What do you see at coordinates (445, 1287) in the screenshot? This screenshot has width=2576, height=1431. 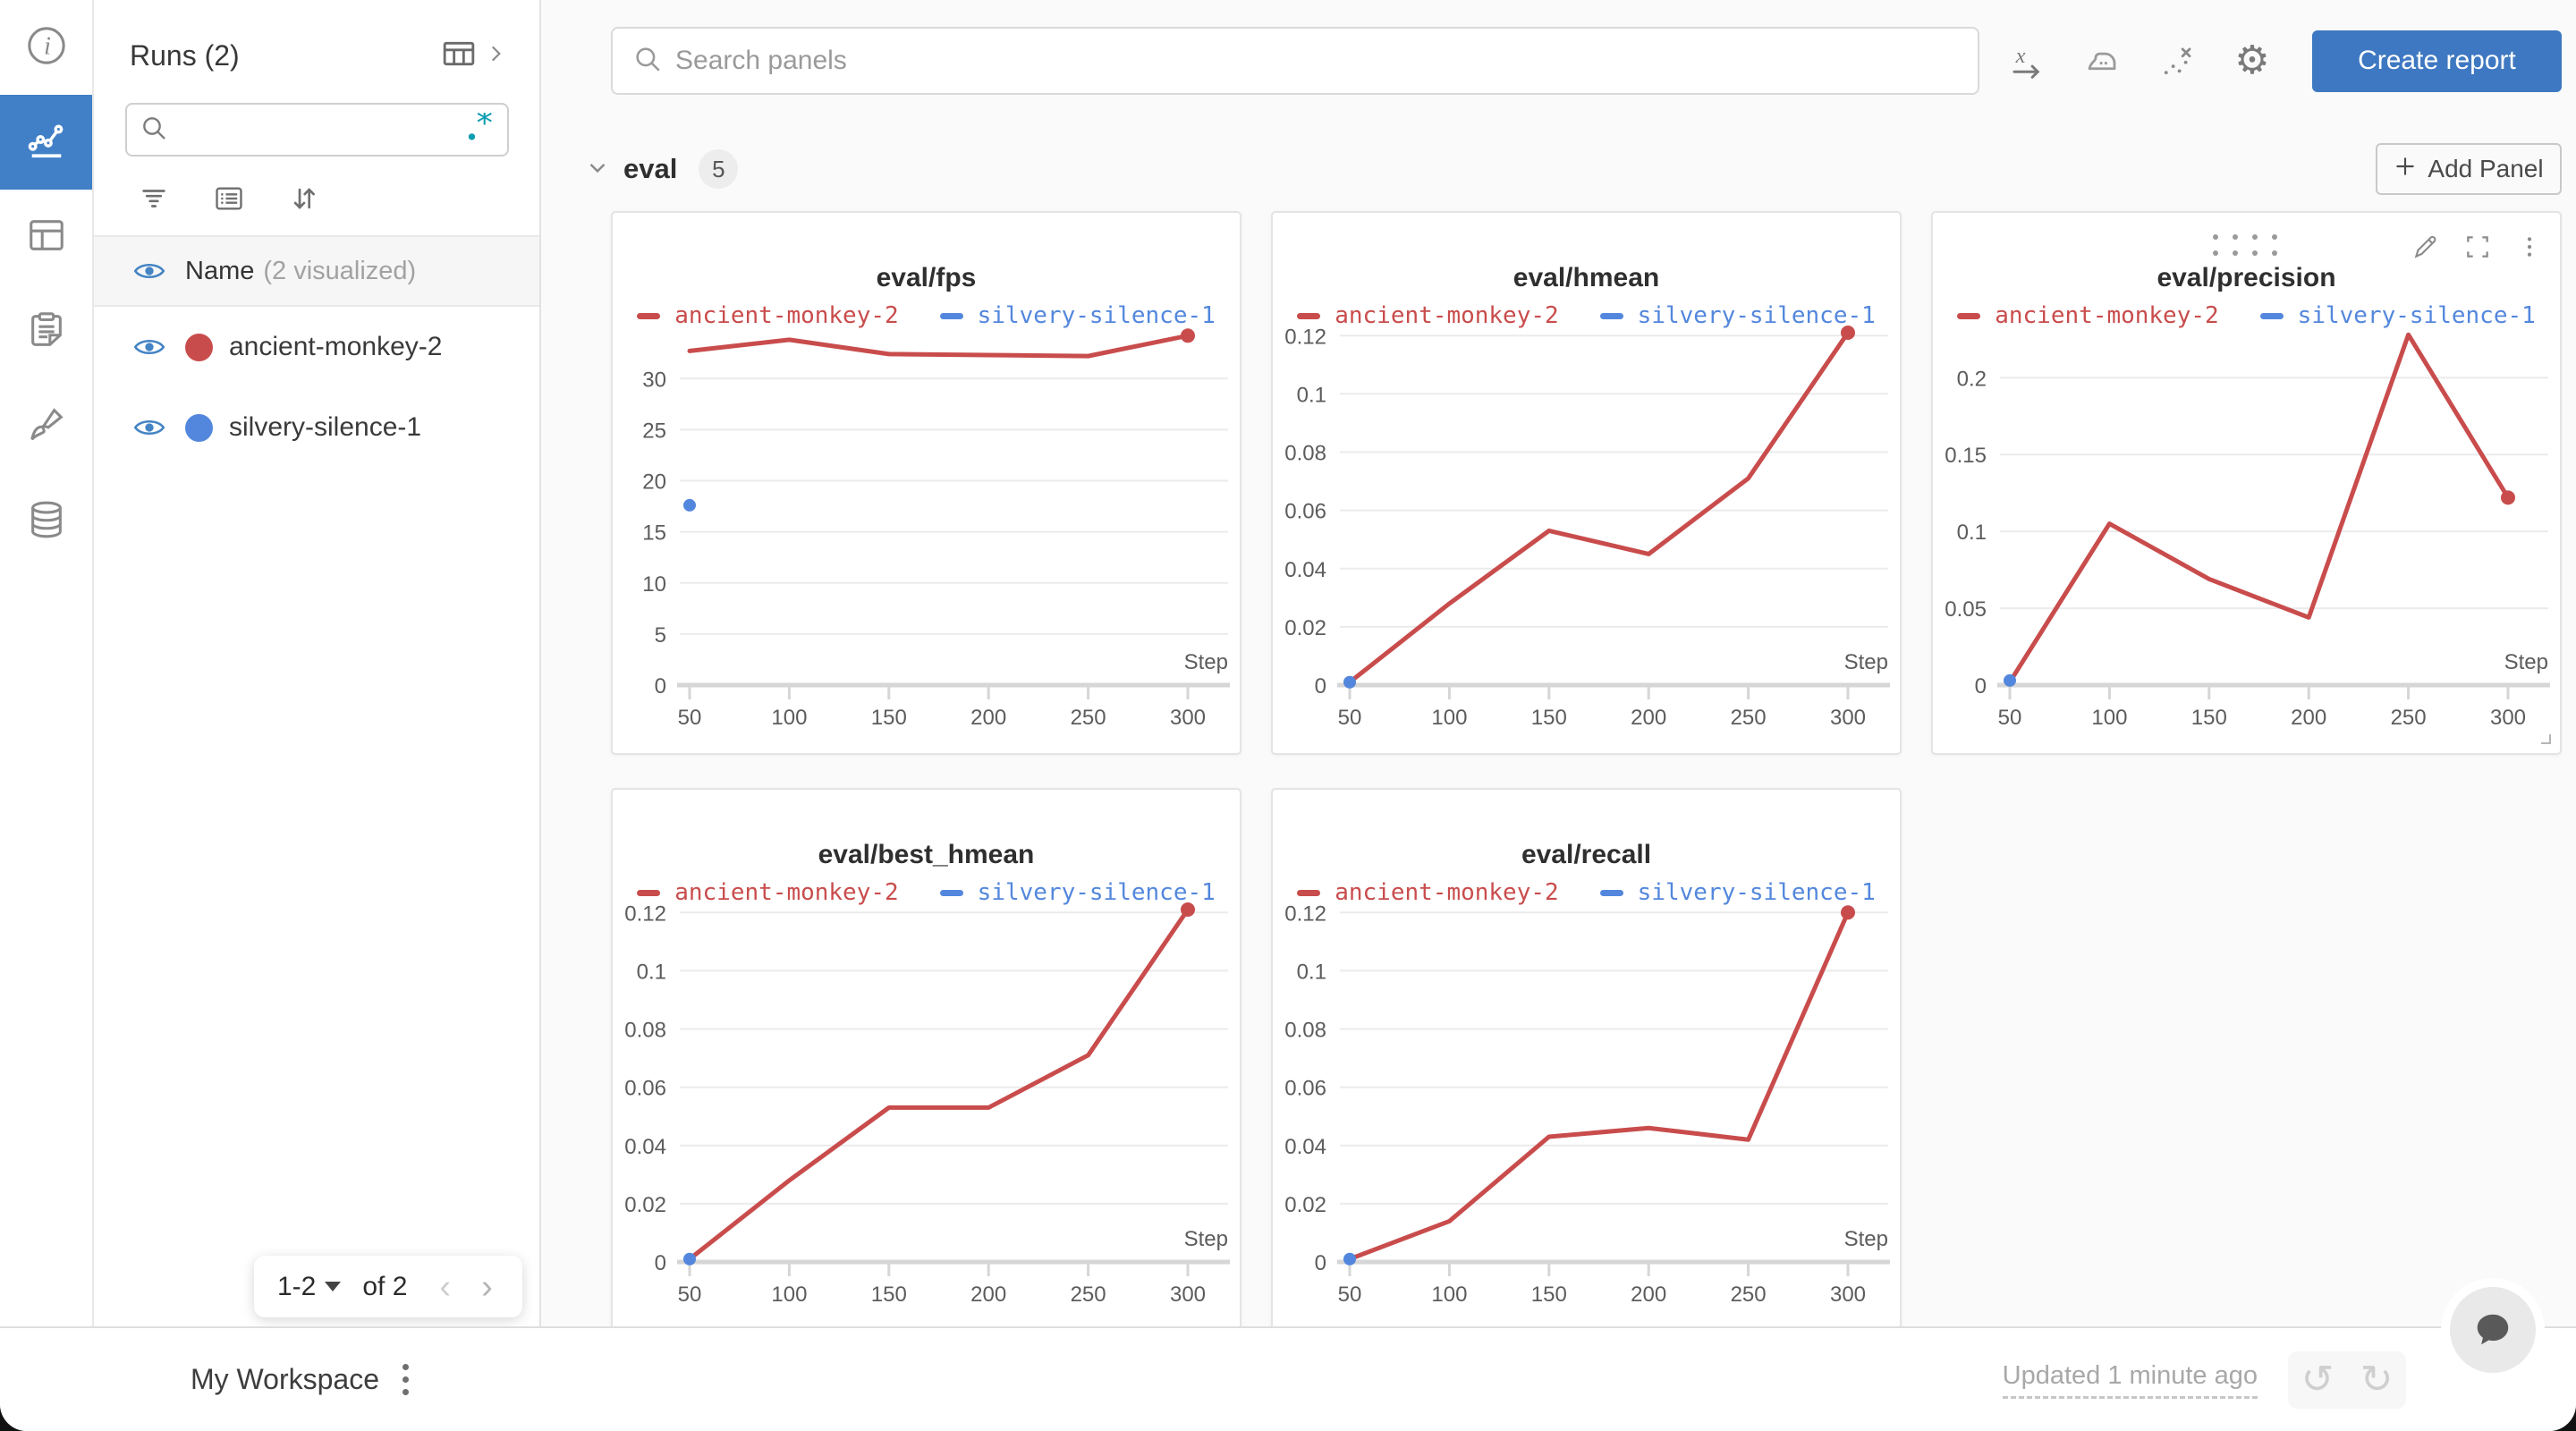 I see `prev-page-button: ‹` at bounding box center [445, 1287].